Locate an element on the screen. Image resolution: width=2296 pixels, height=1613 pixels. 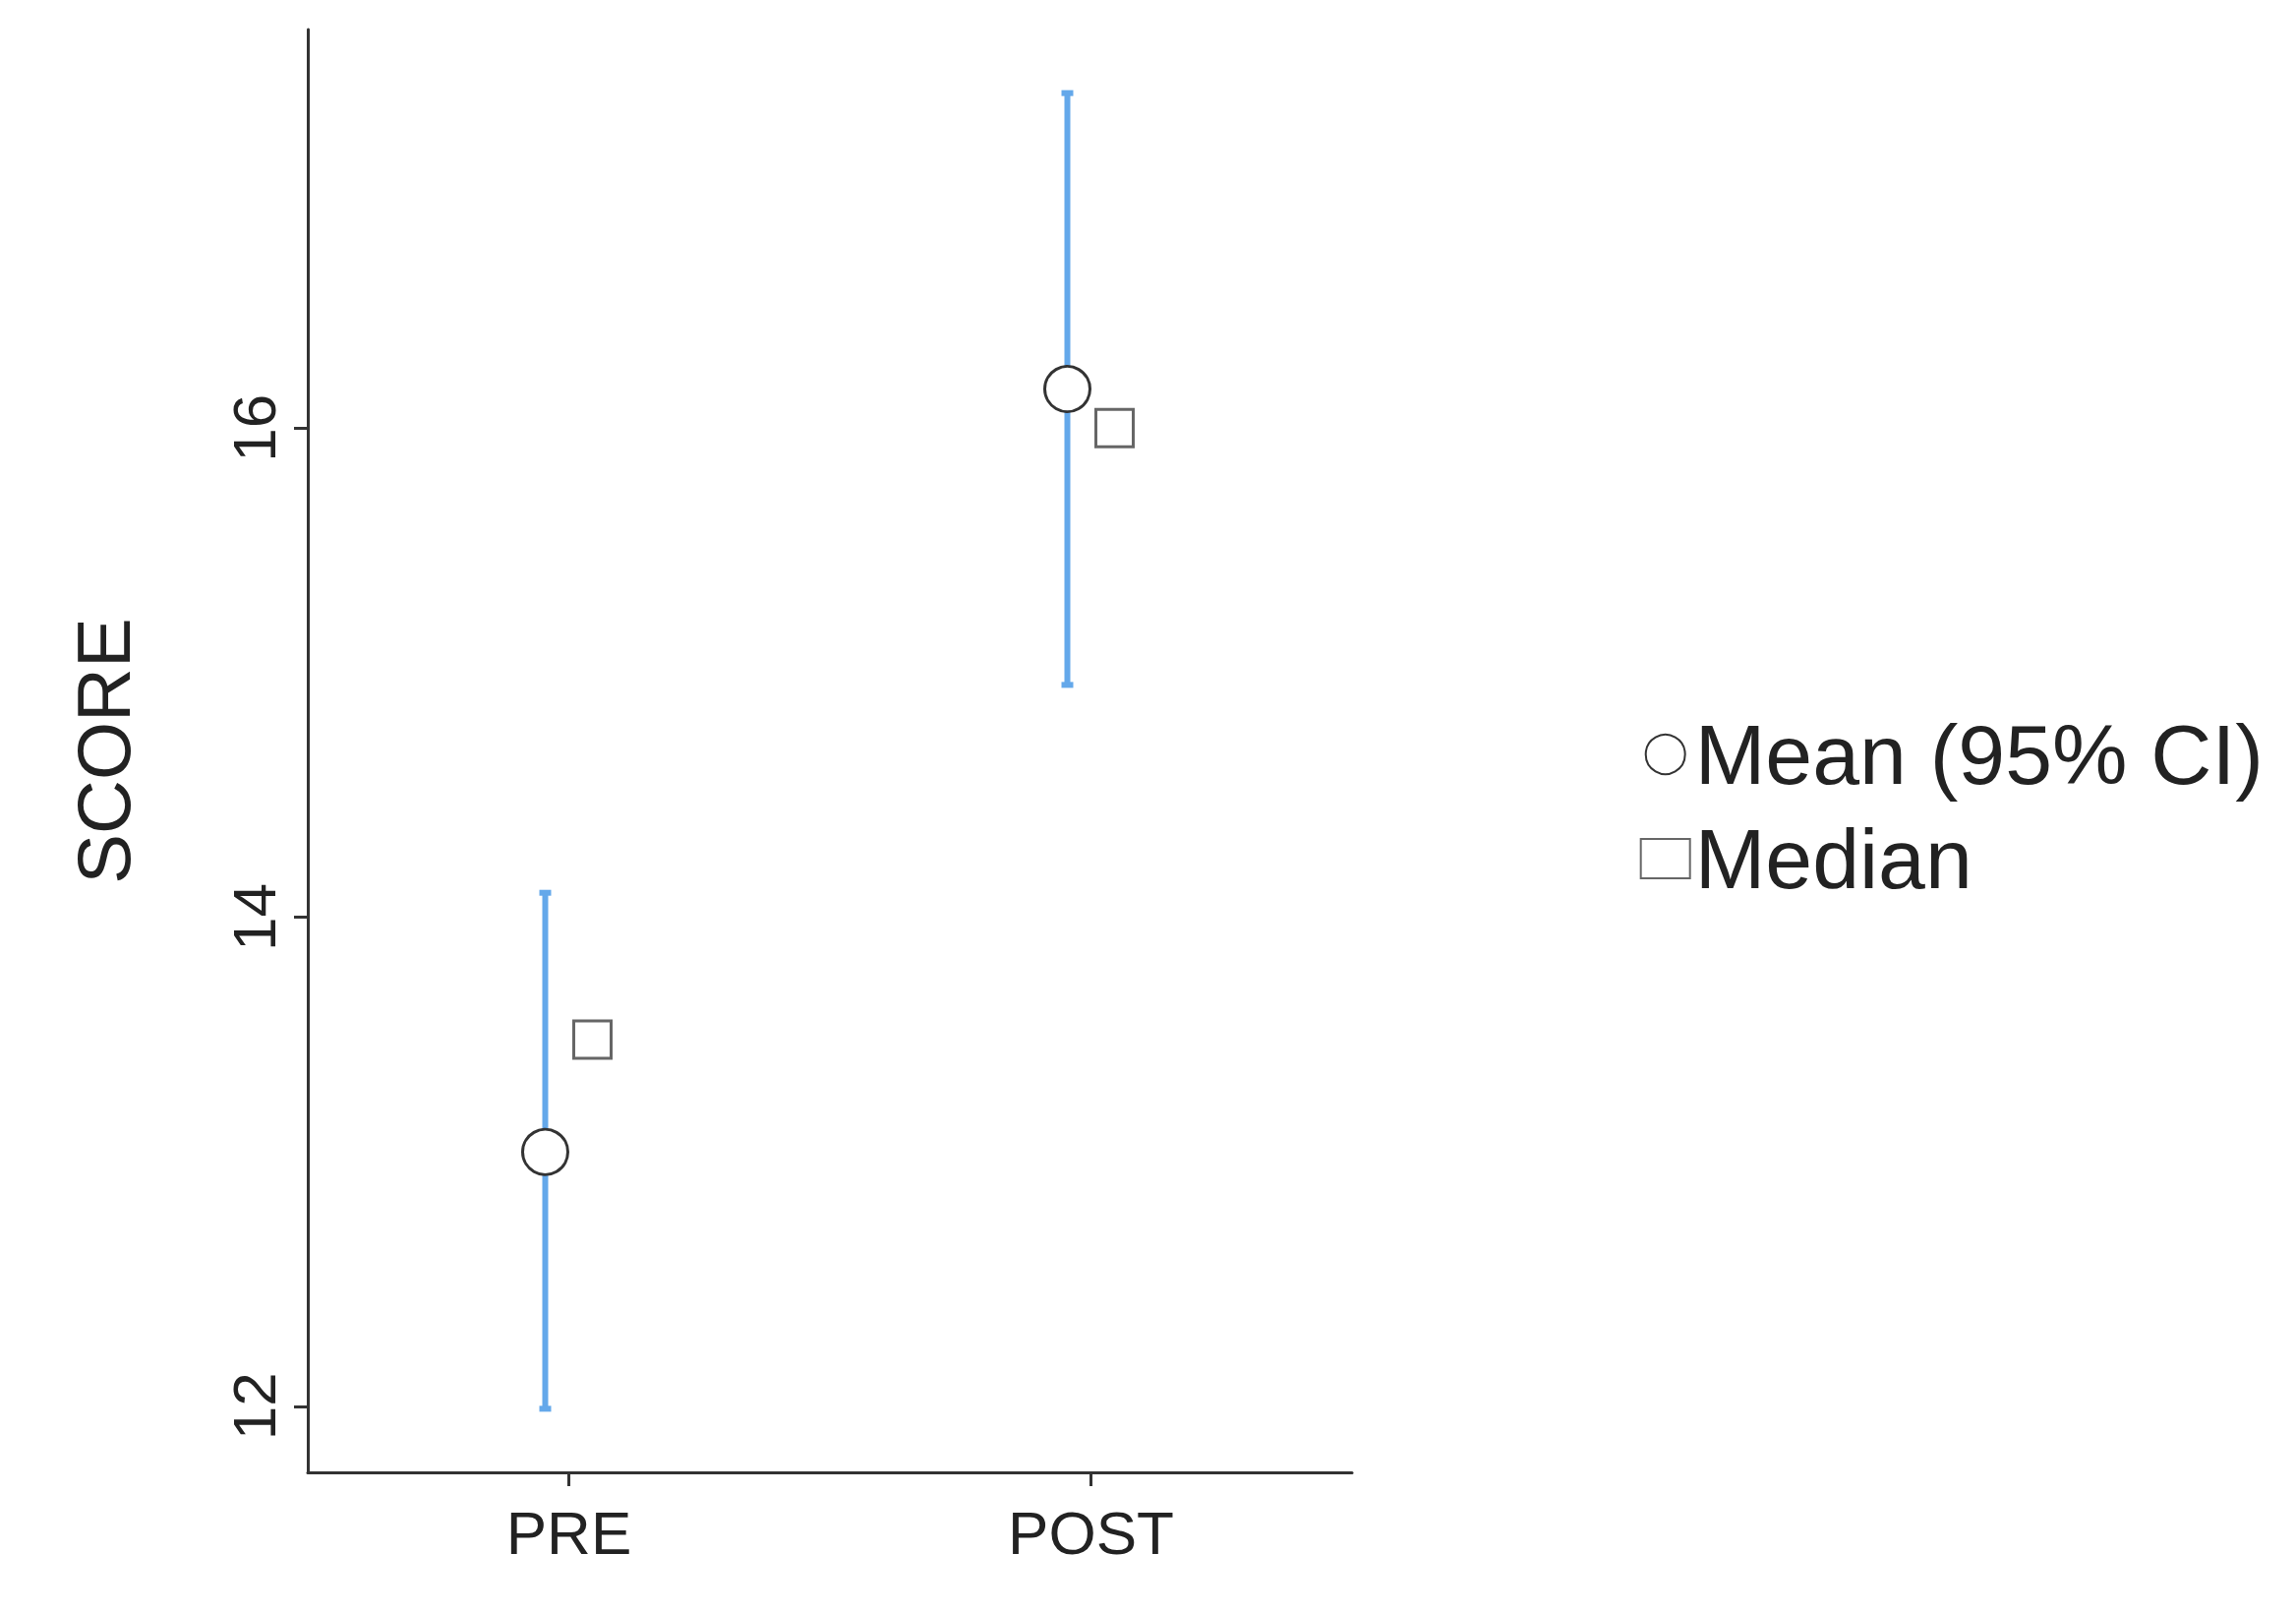
y-tick-label: 14 is located at coordinates (253, 917).